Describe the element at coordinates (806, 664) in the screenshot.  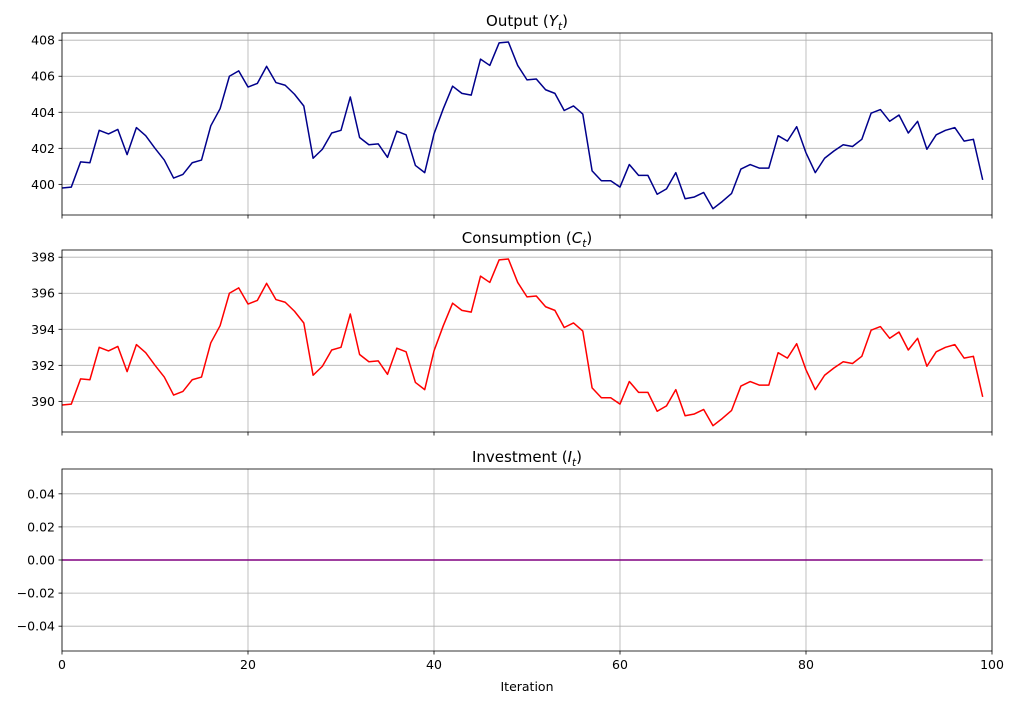
I see `x-tick-label: 80` at that location.